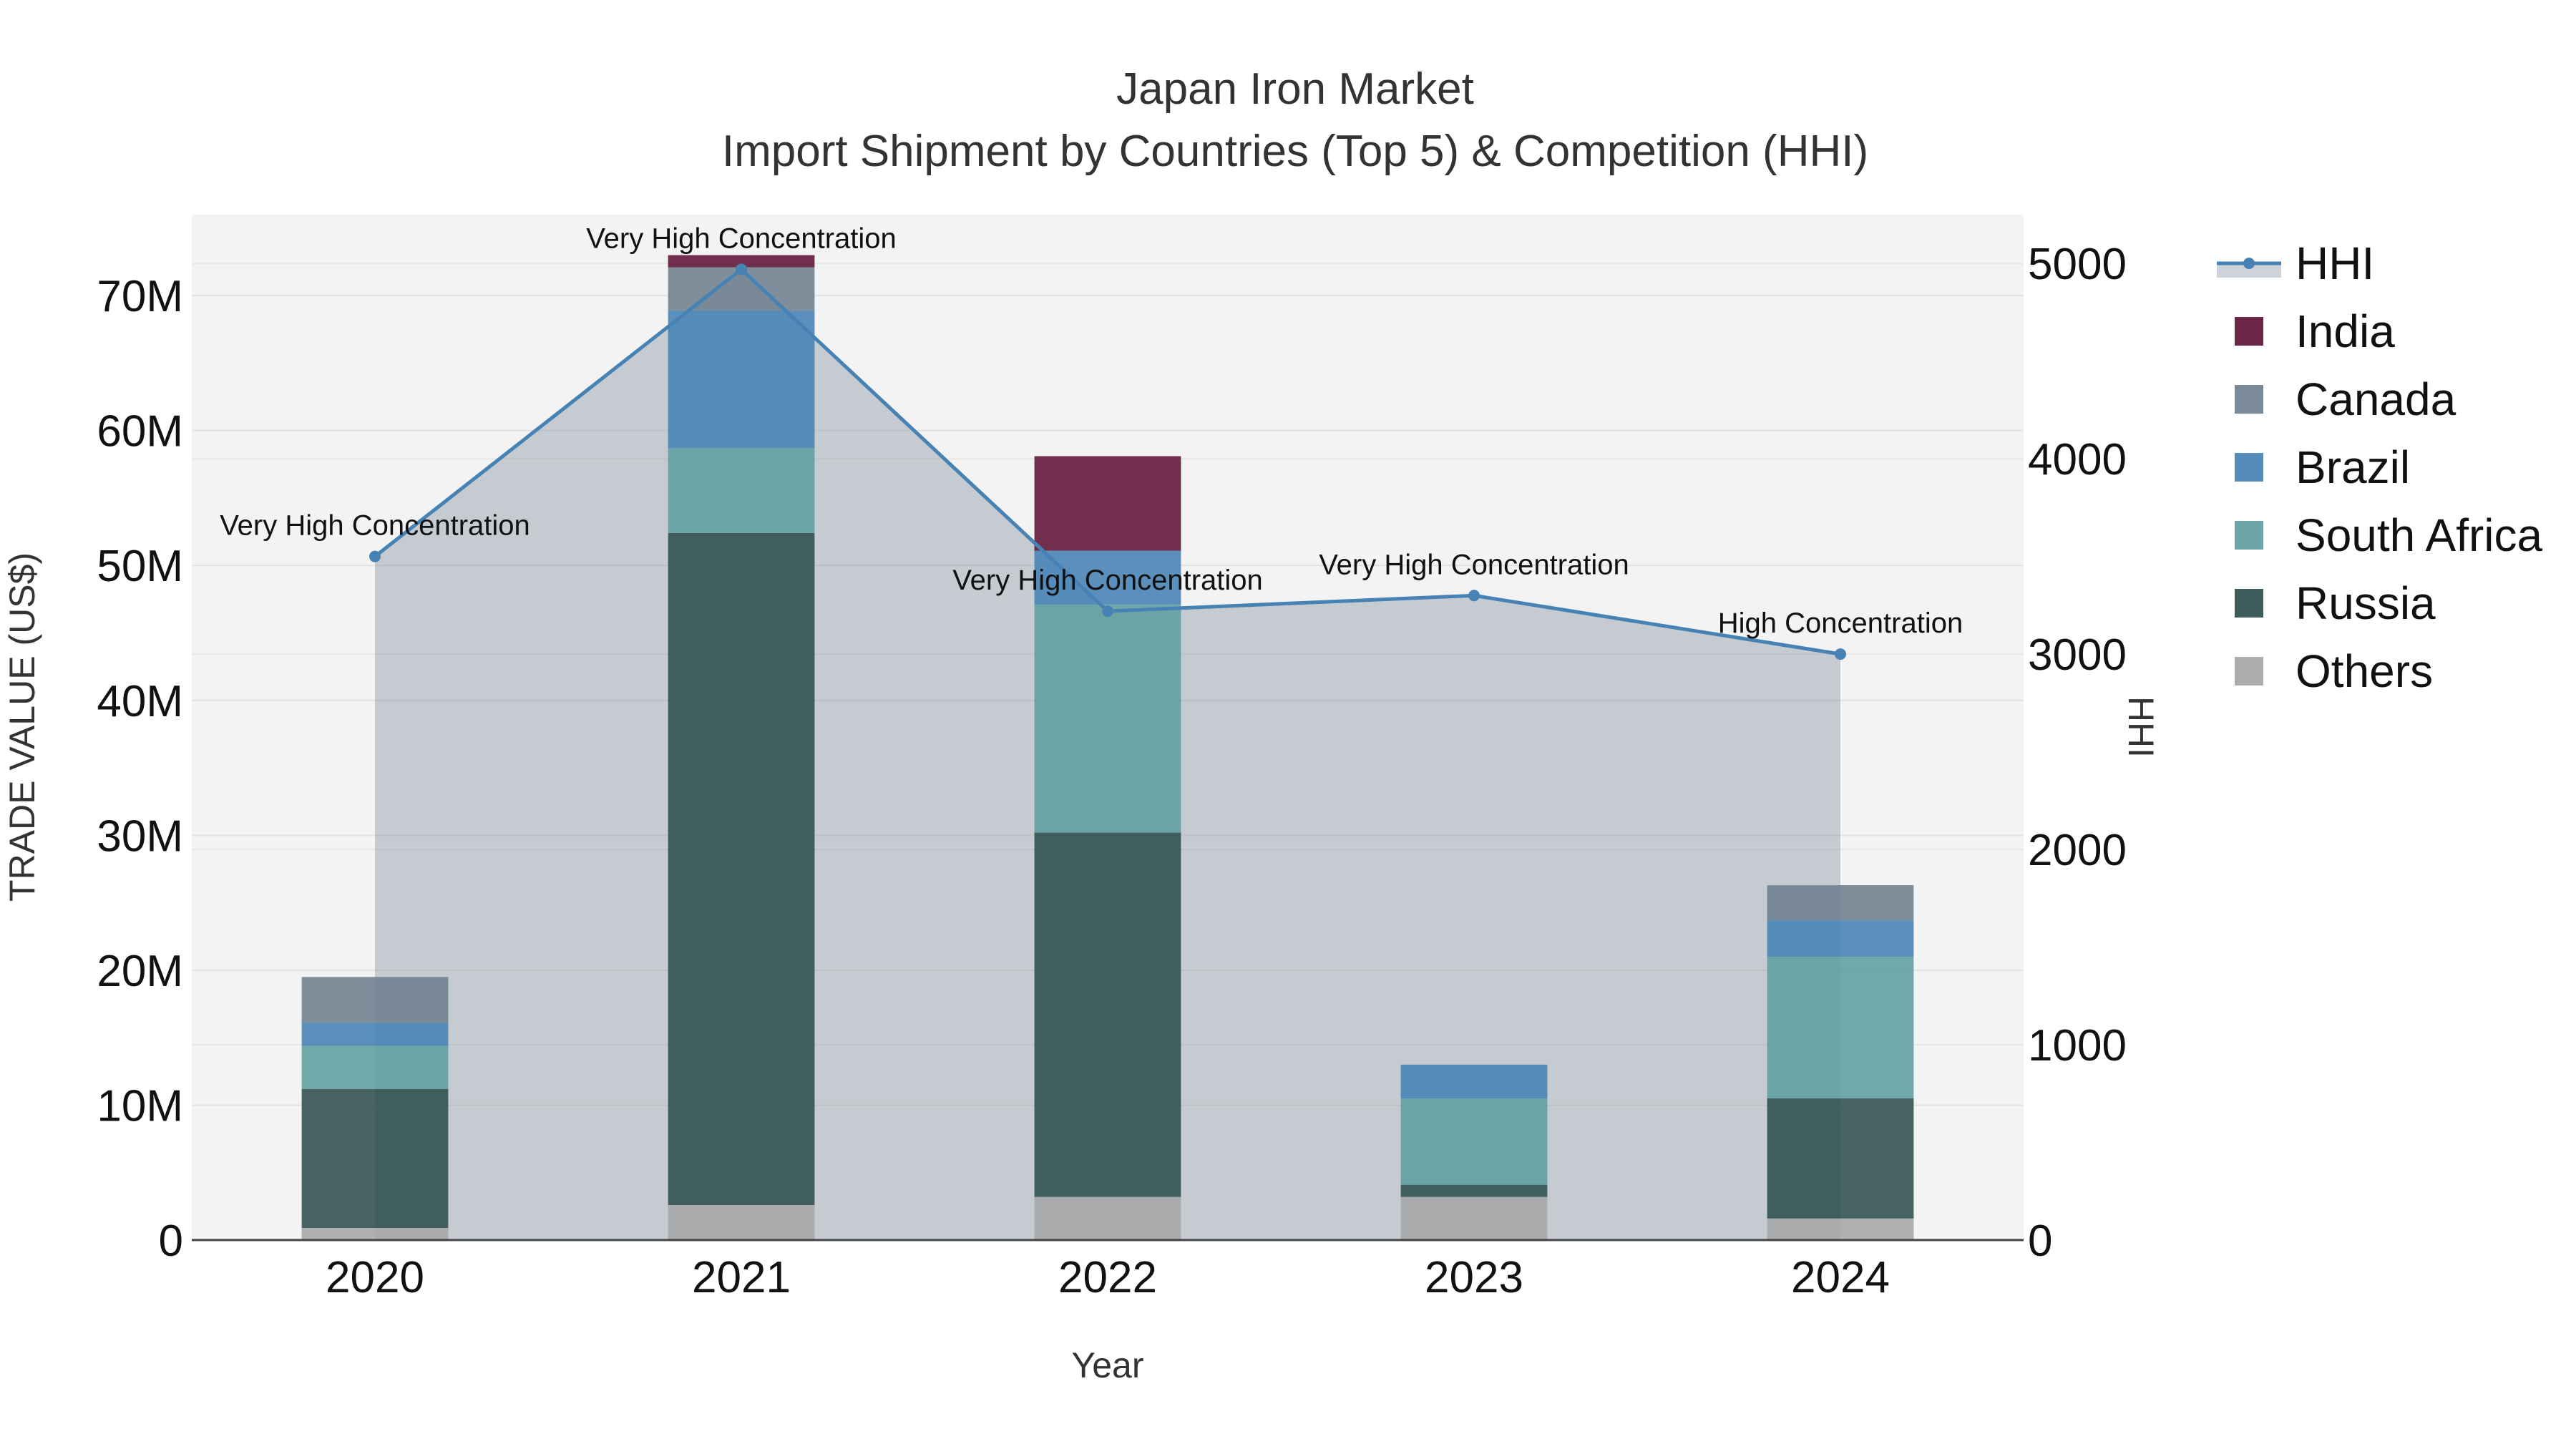 The height and width of the screenshot is (1449, 2576). Describe the element at coordinates (1107, 611) in the screenshot. I see `hhi-point-2022` at that location.